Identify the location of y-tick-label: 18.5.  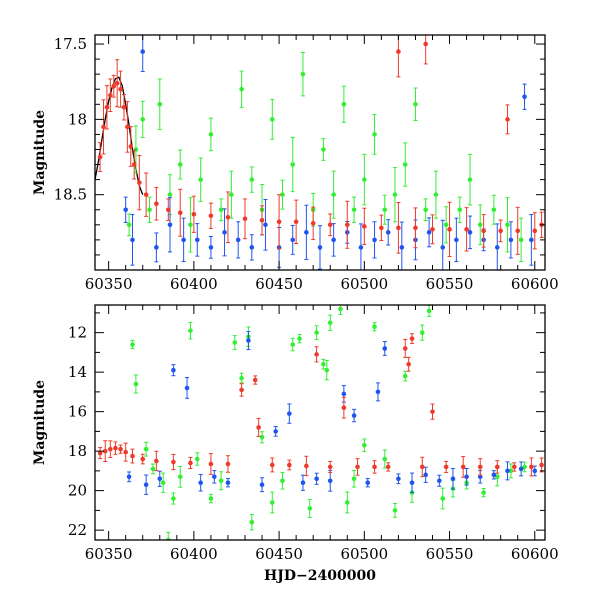
(70, 195).